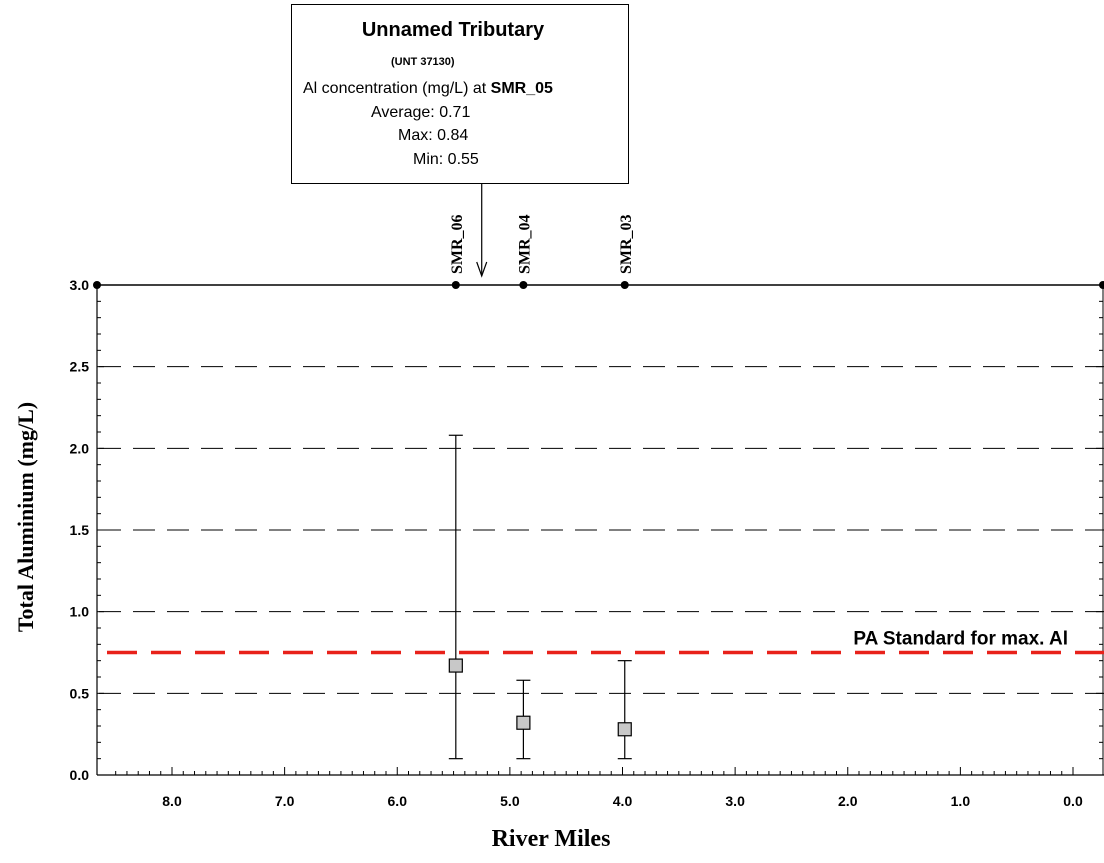 The image size is (1104, 863). What do you see at coordinates (551, 839) in the screenshot?
I see `x-axis-title: River Miles` at bounding box center [551, 839].